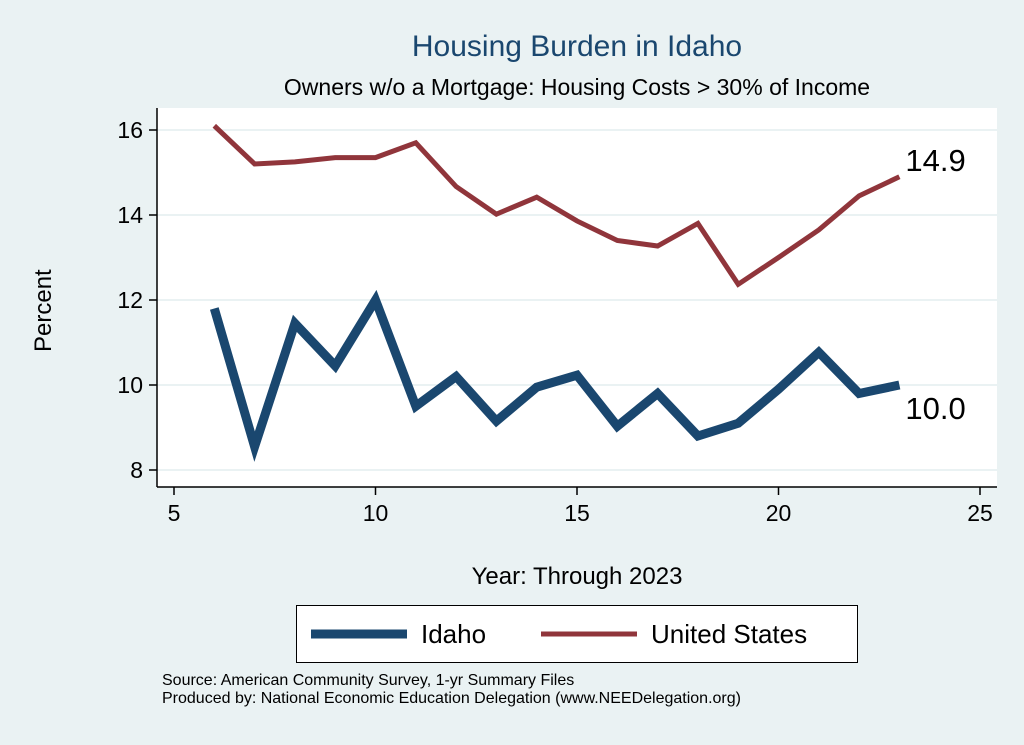  I want to click on y-tick-label: 10, so click(130, 385).